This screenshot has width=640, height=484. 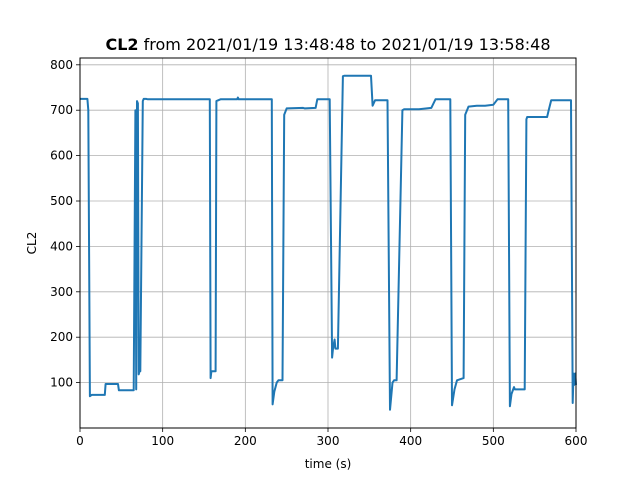 I want to click on y-tick-label: 300, so click(x=61, y=292).